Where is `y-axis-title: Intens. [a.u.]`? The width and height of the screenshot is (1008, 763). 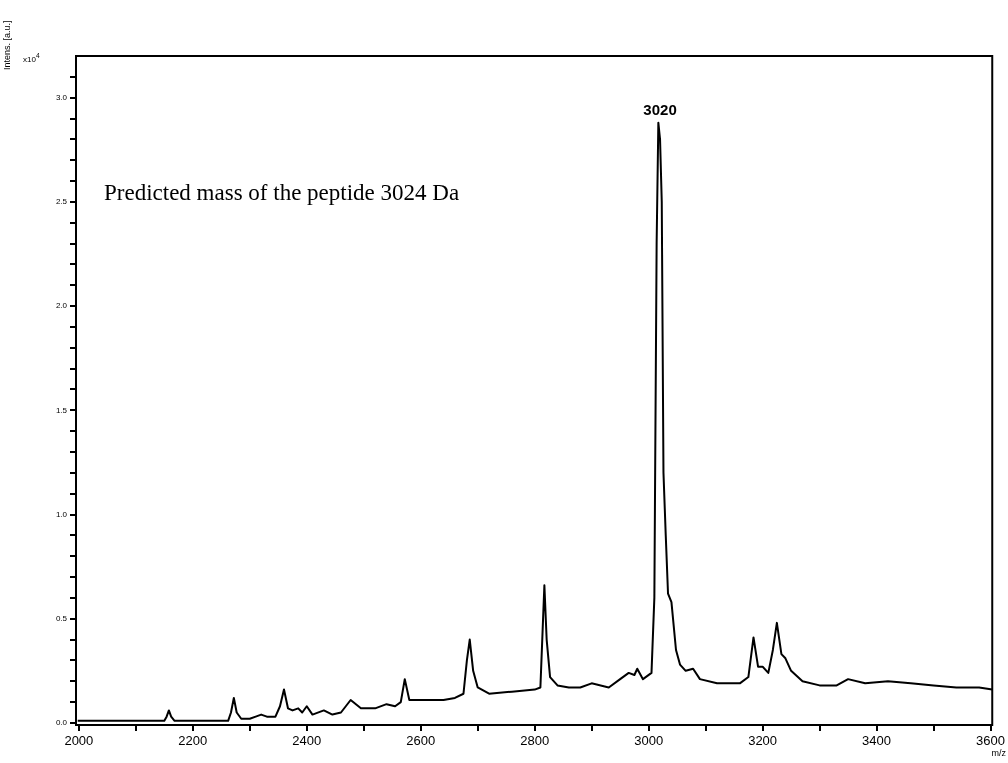
y-axis-title: Intens. [a.u.] is located at coordinates (7, 45).